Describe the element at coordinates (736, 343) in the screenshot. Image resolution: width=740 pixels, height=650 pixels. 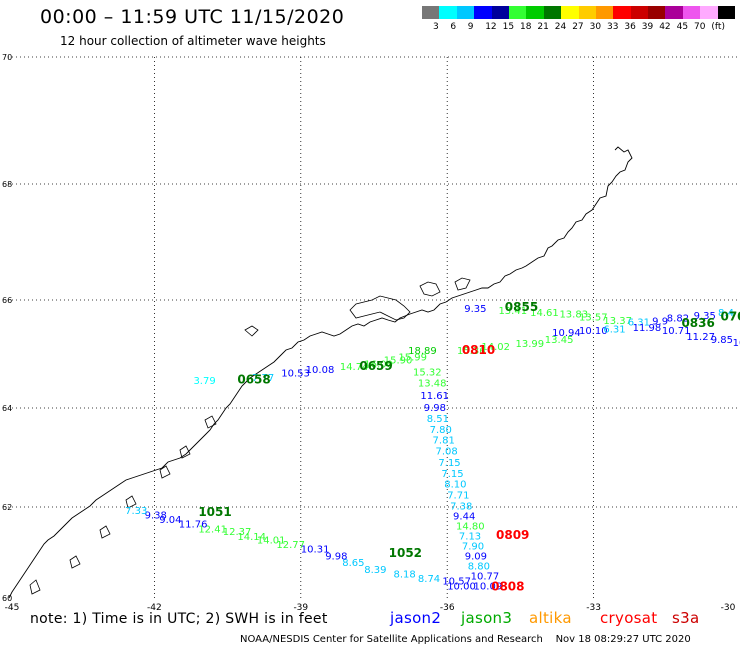
I see `swh-value-label: 10` at that location.